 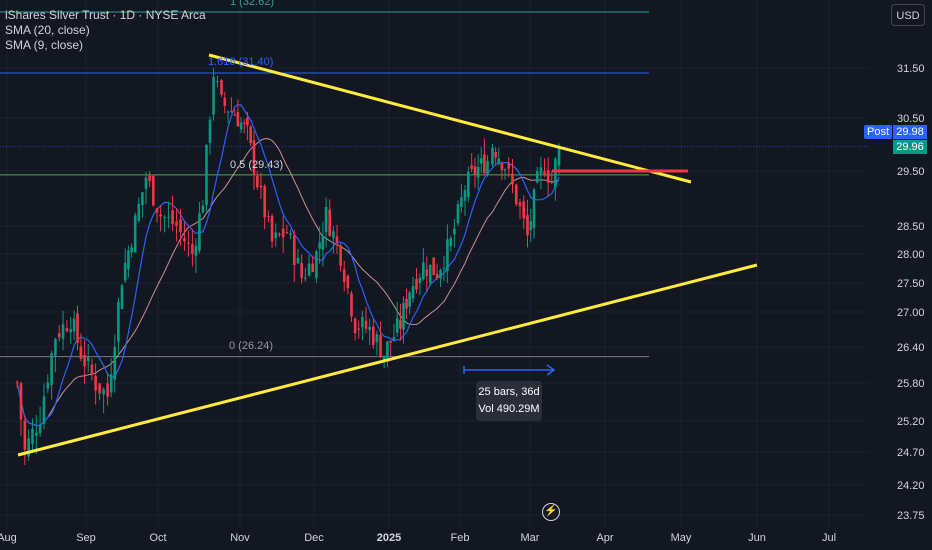 What do you see at coordinates (240, 62) in the screenshot?
I see `fib-label-1618: 1.618 (31.40)` at bounding box center [240, 62].